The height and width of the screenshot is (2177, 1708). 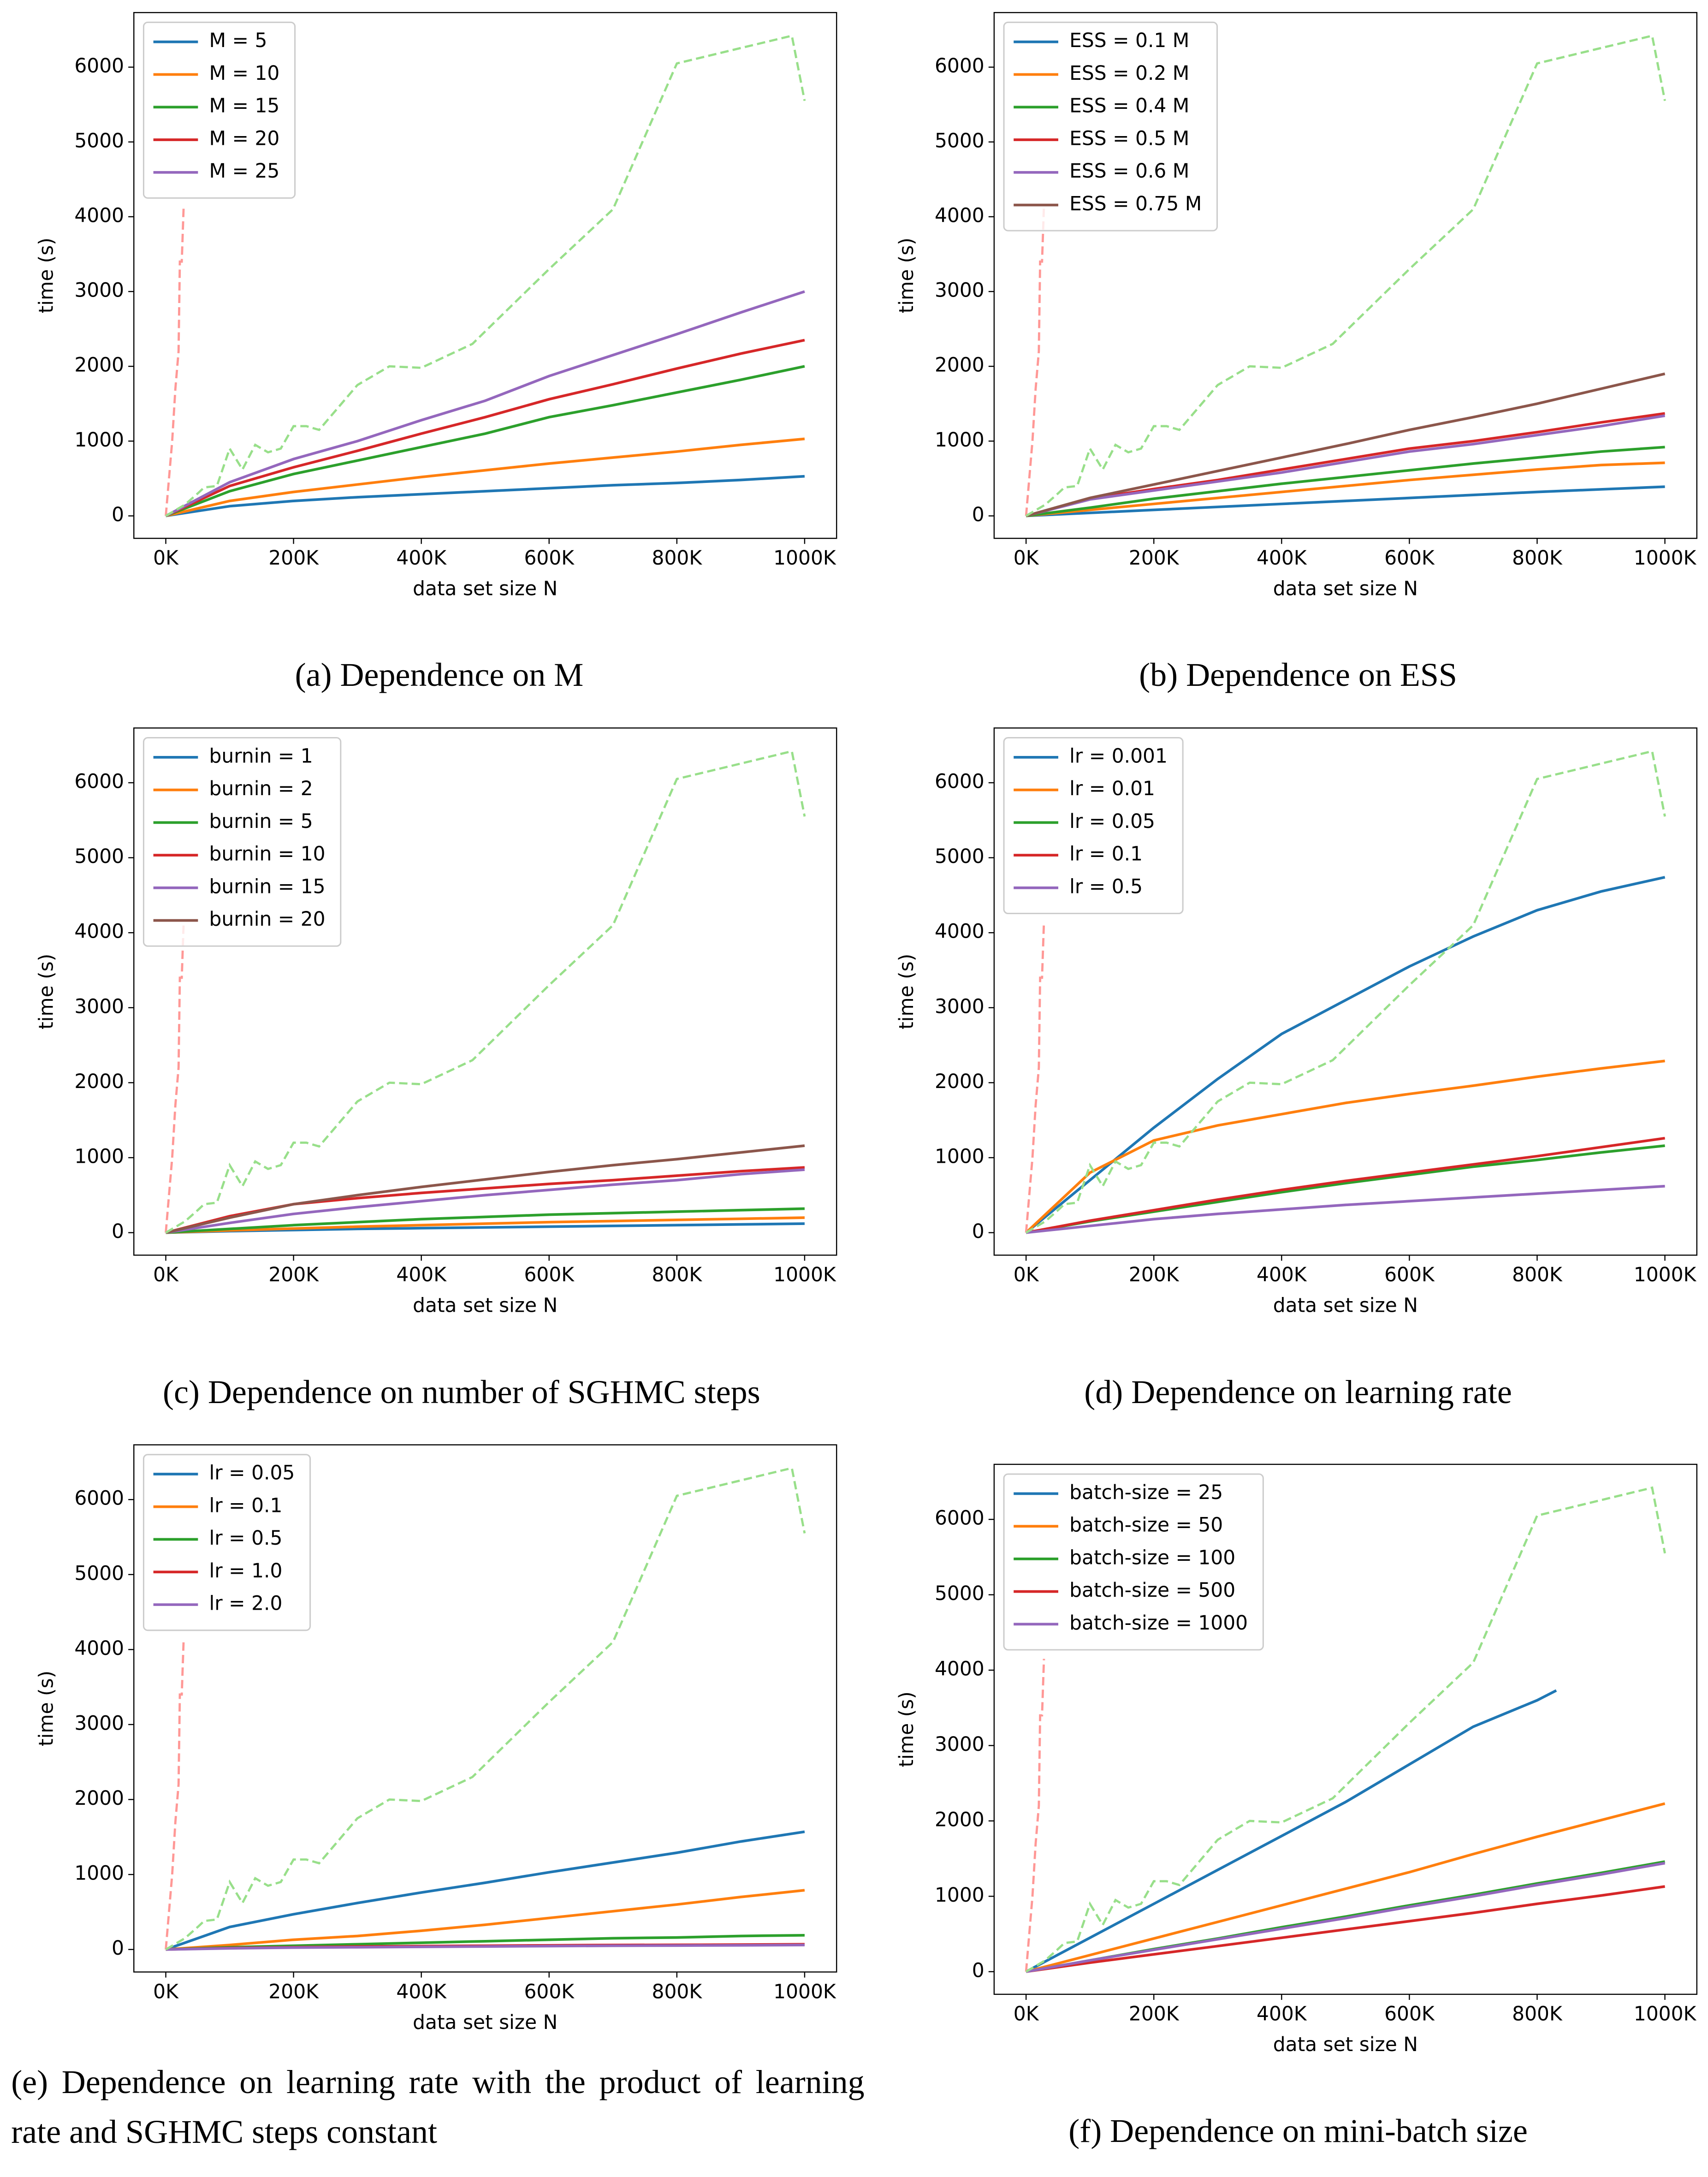 What do you see at coordinates (1298, 2131) in the screenshot?
I see `caption: (f) Dependence on mini-batch size` at bounding box center [1298, 2131].